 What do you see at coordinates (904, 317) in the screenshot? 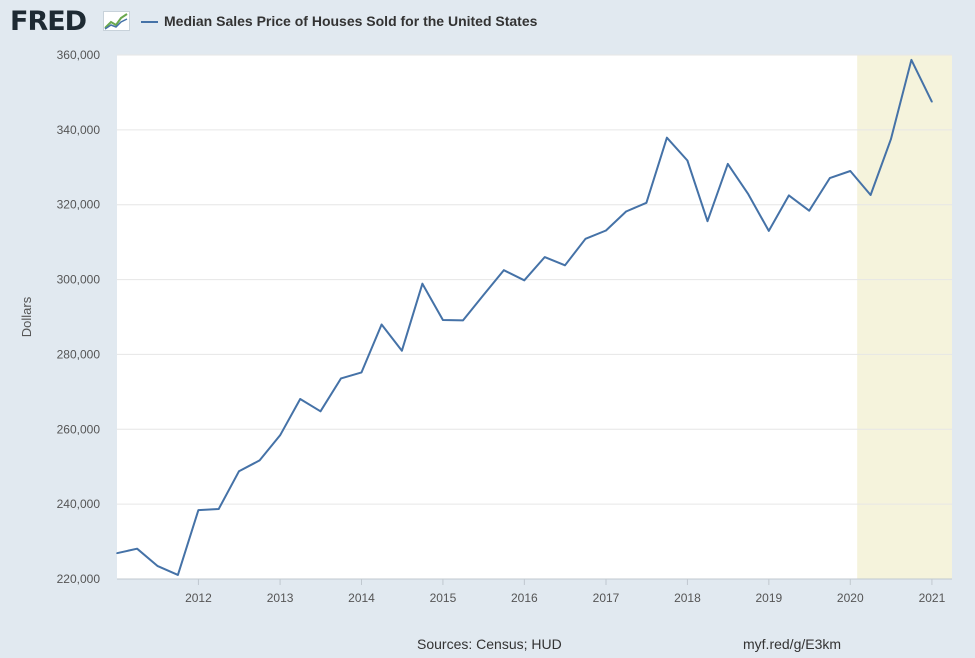
I see `recession-shading` at bounding box center [904, 317].